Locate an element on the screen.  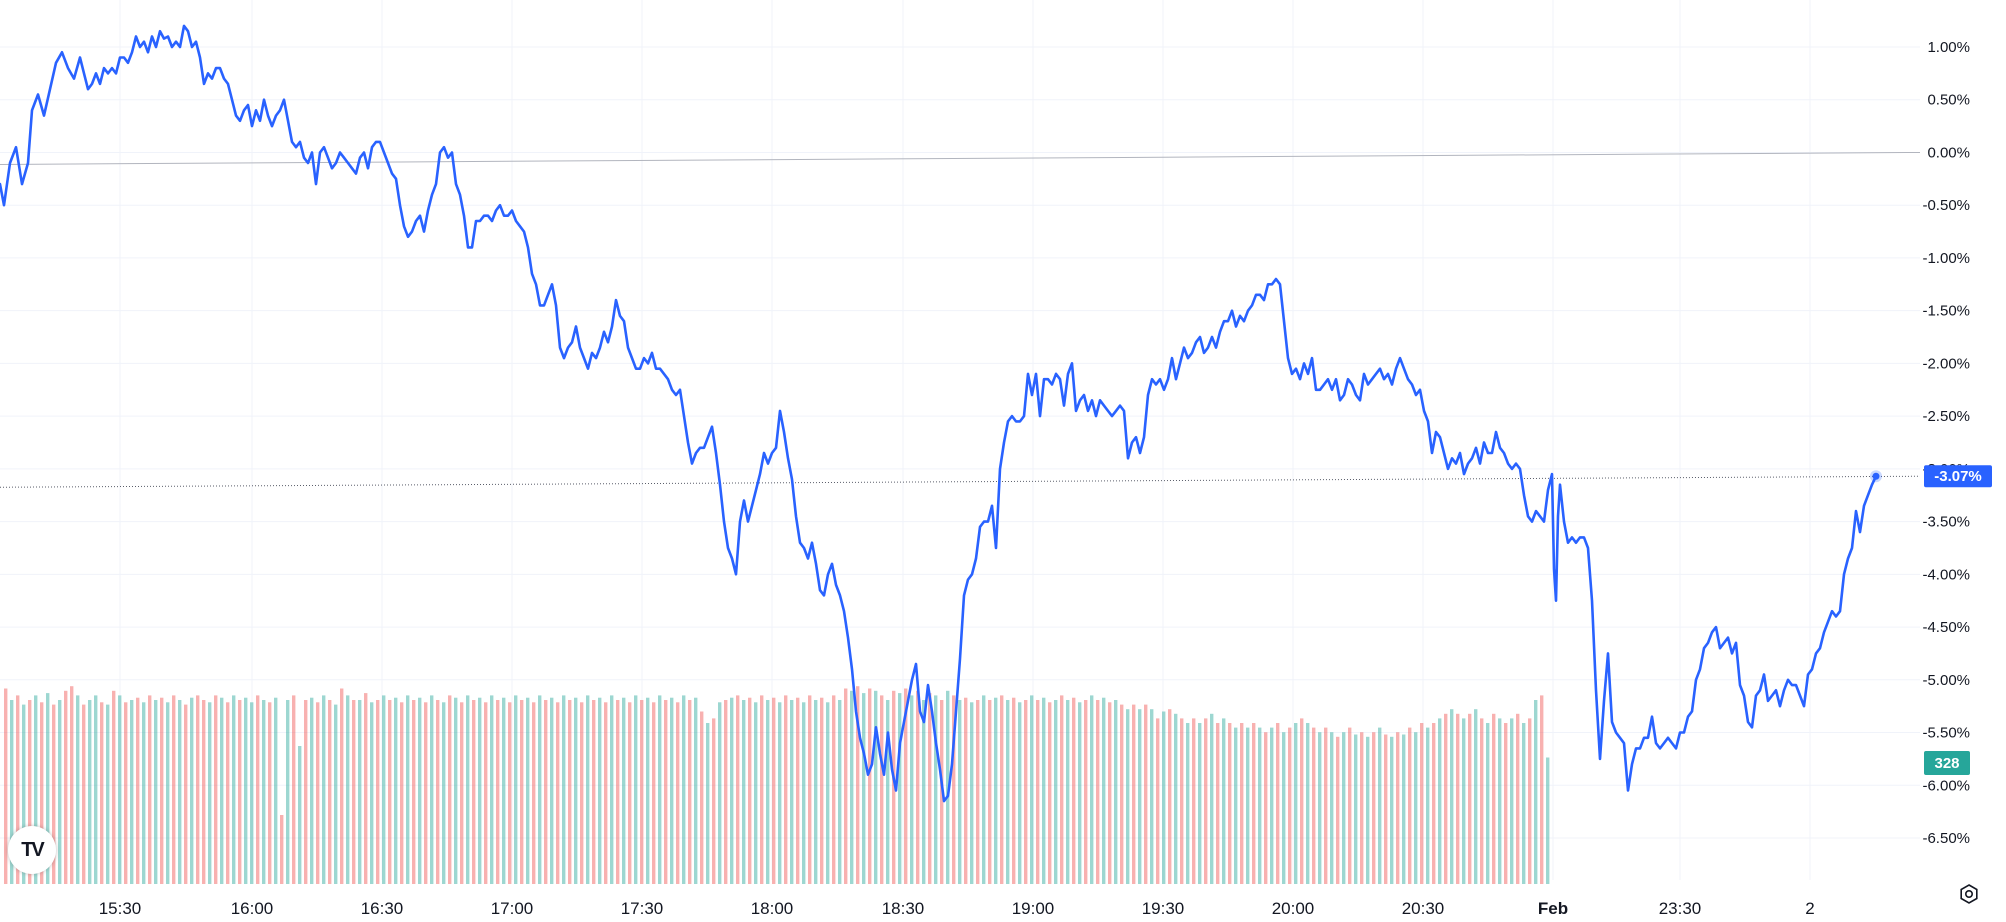
last-value-line is located at coordinates (960, 481).